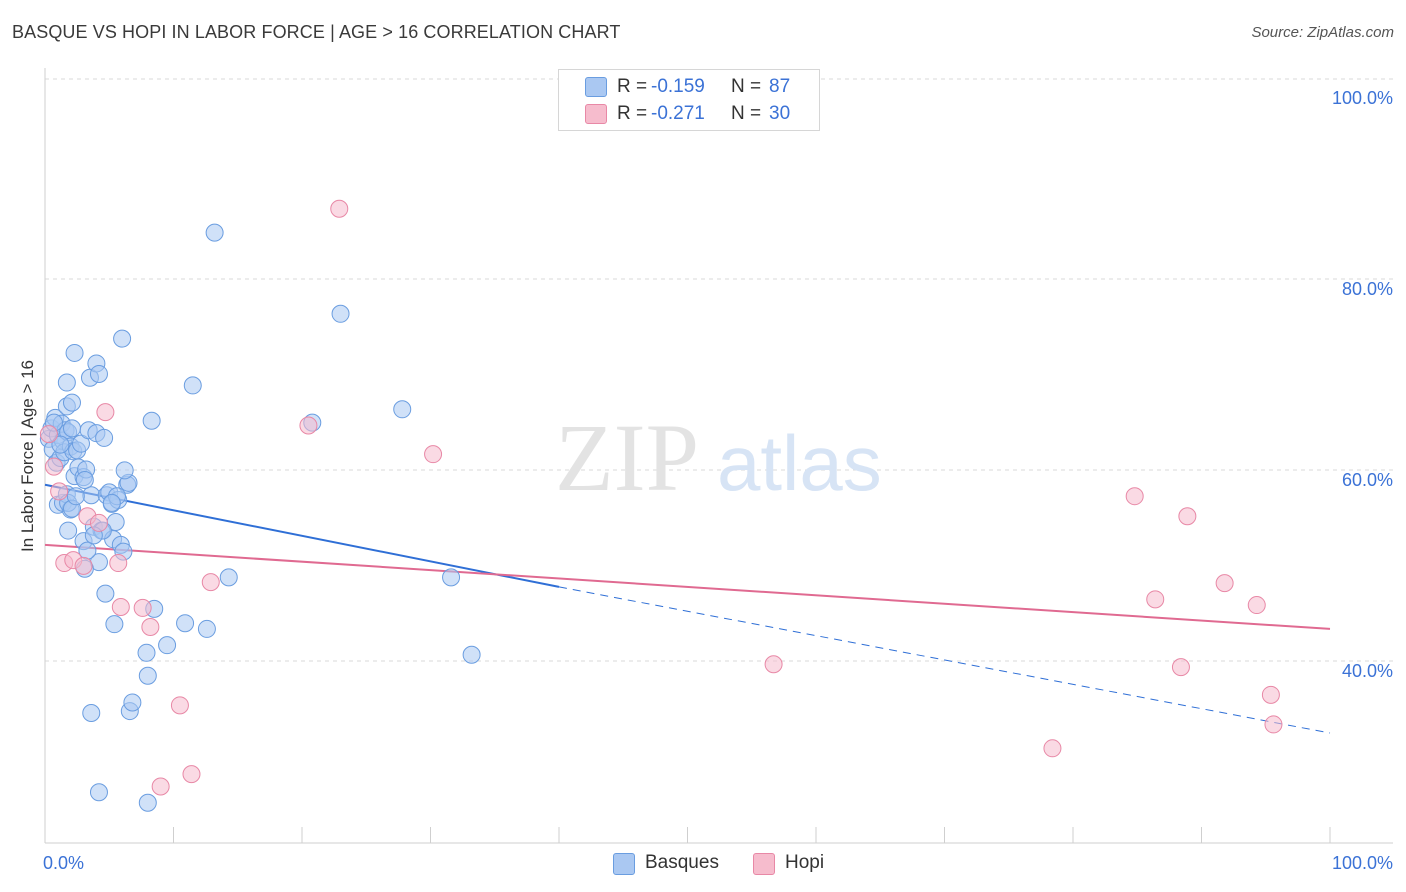 The height and width of the screenshot is (892, 1406). I want to click on watermark-atlas: atlas, so click(799, 463).